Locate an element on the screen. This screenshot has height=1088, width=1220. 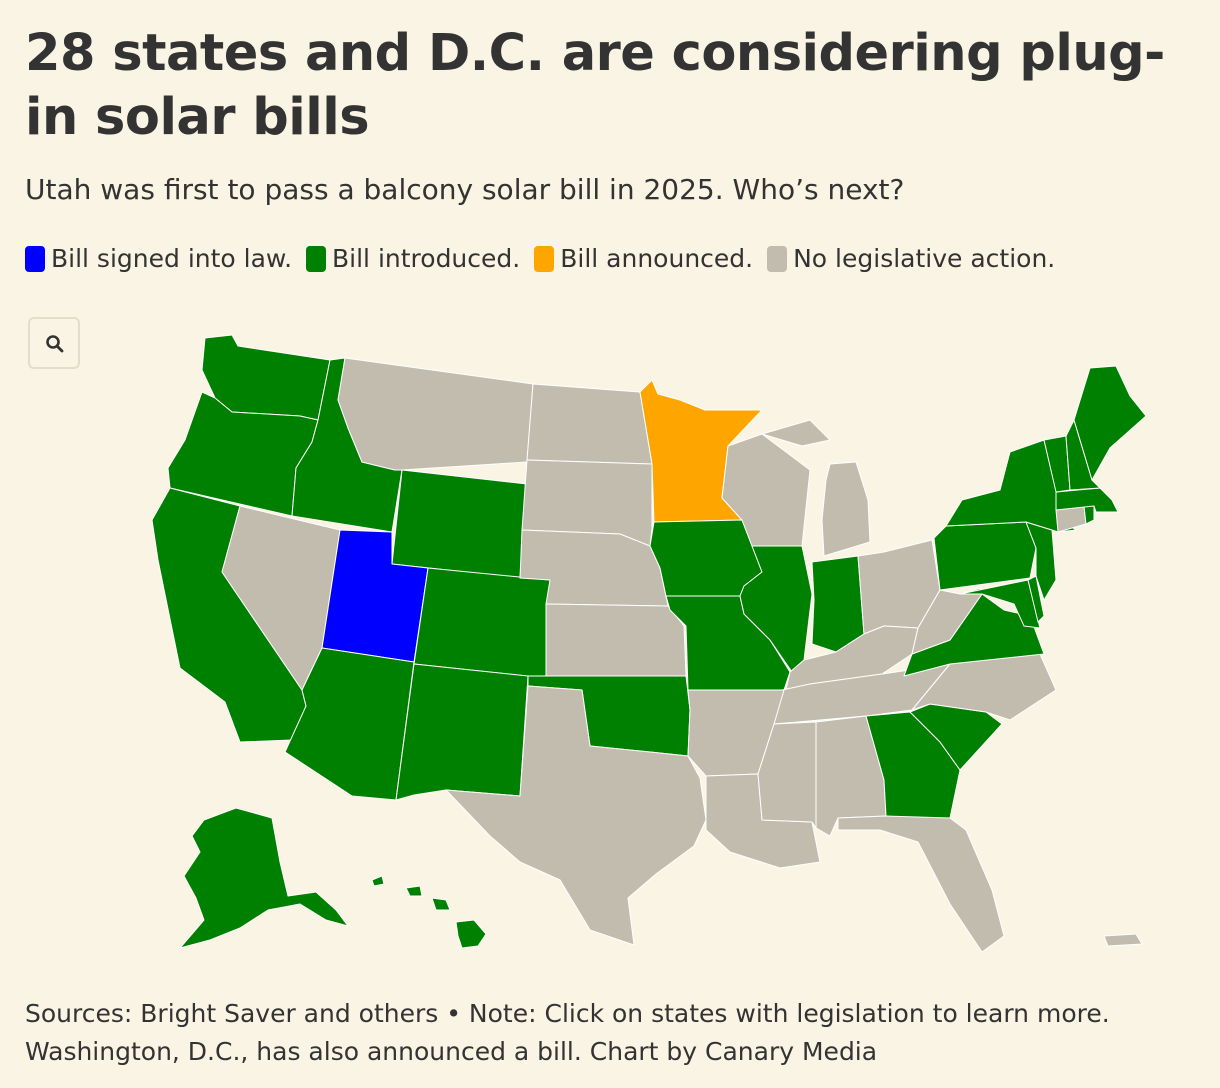
state-il is located at coordinates (776, 609).